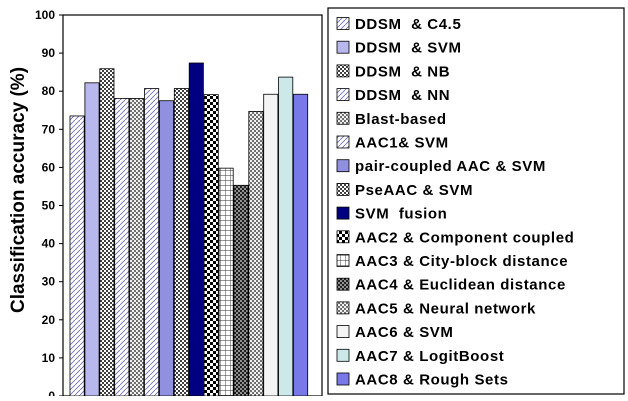  What do you see at coordinates (408, 48) in the screenshot?
I see `legend-label: DDSM & SVM` at bounding box center [408, 48].